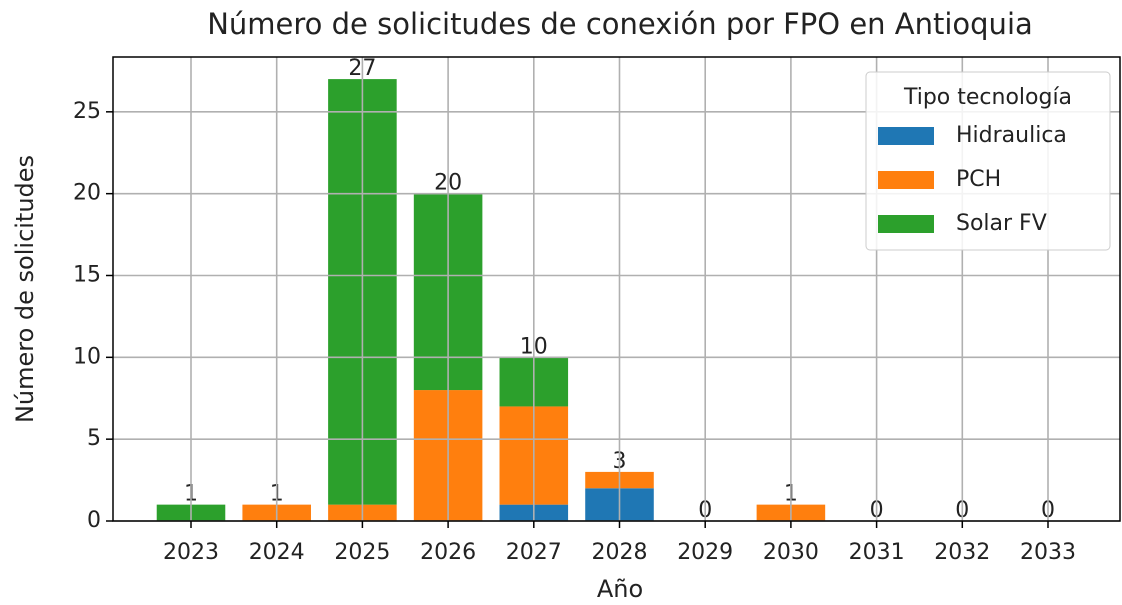 This screenshot has height=605, width=1122. Describe the element at coordinates (877, 552) in the screenshot. I see `x-tick-label: 2031` at that location.